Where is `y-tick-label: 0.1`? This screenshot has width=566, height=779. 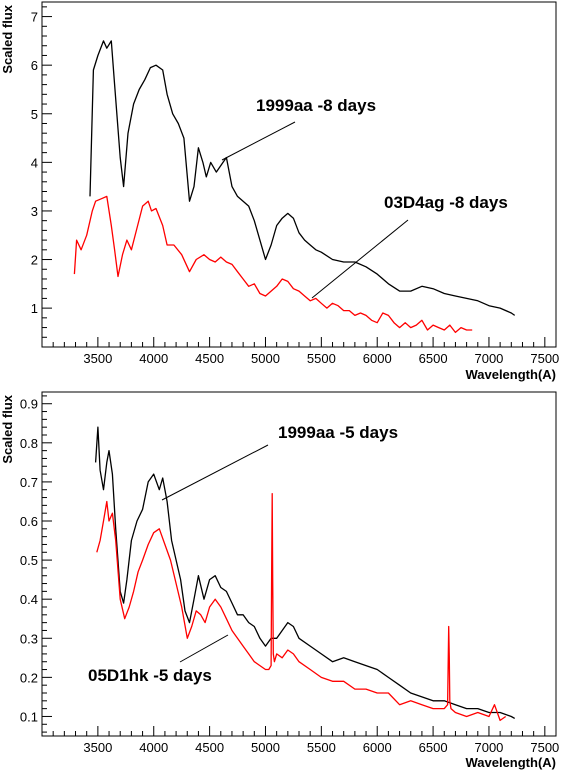 y-tick-label: 0.1 is located at coordinates (29, 716).